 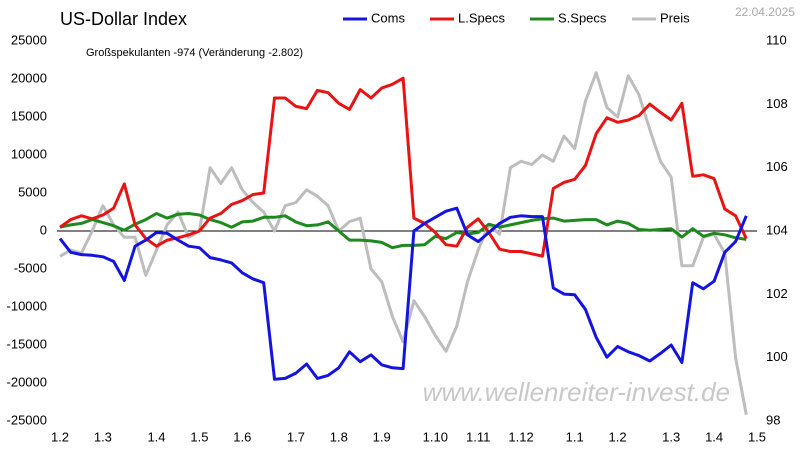 I want to click on y-tick-label: 25000, so click(x=29, y=39).